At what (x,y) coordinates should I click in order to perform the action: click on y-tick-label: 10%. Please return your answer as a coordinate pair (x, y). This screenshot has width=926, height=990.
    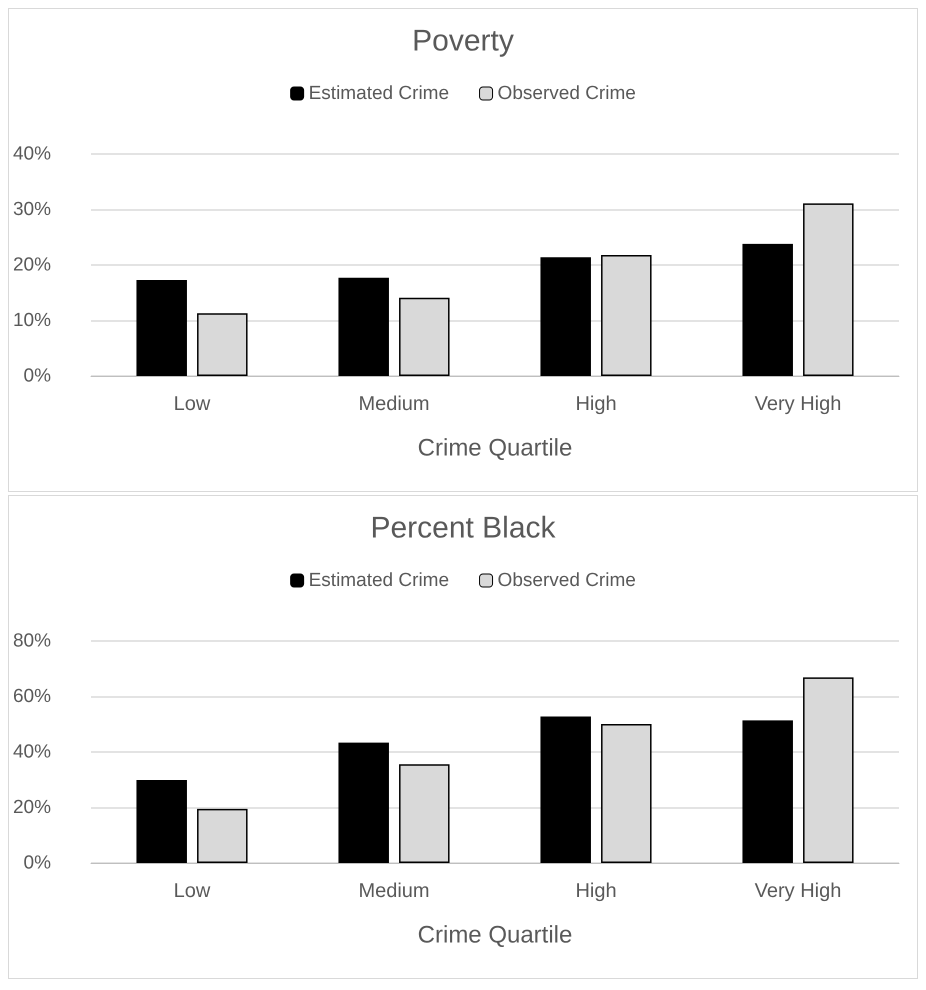
    Looking at the image, I should click on (32, 320).